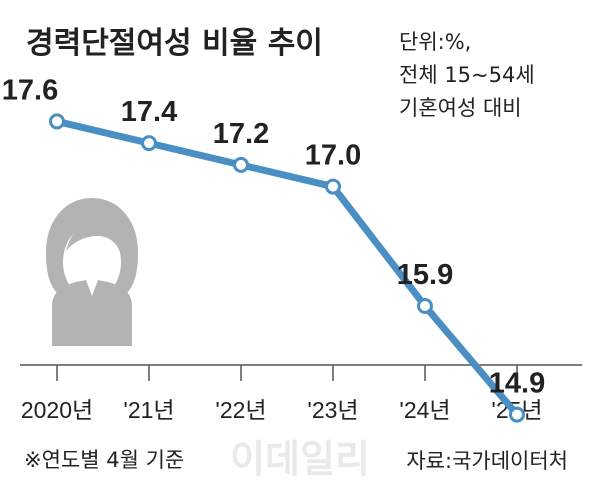  What do you see at coordinates (148, 410) in the screenshot?
I see `x-tick-label: '21년` at bounding box center [148, 410].